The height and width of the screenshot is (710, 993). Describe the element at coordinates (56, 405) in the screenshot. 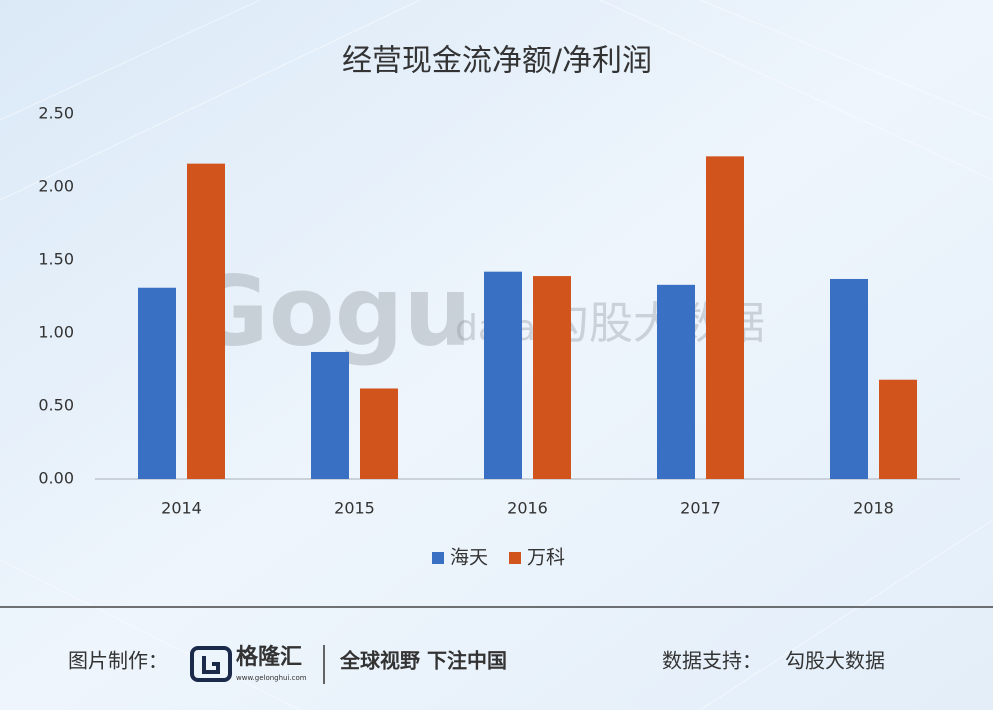

I see `y-tick-label: 0.50` at that location.